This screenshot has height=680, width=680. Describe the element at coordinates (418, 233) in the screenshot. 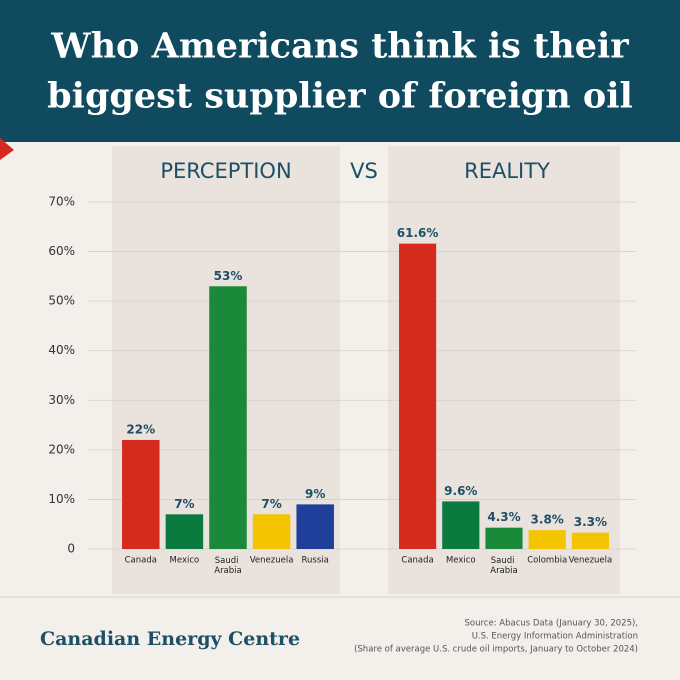

I see `value-label: 61.6%` at that location.